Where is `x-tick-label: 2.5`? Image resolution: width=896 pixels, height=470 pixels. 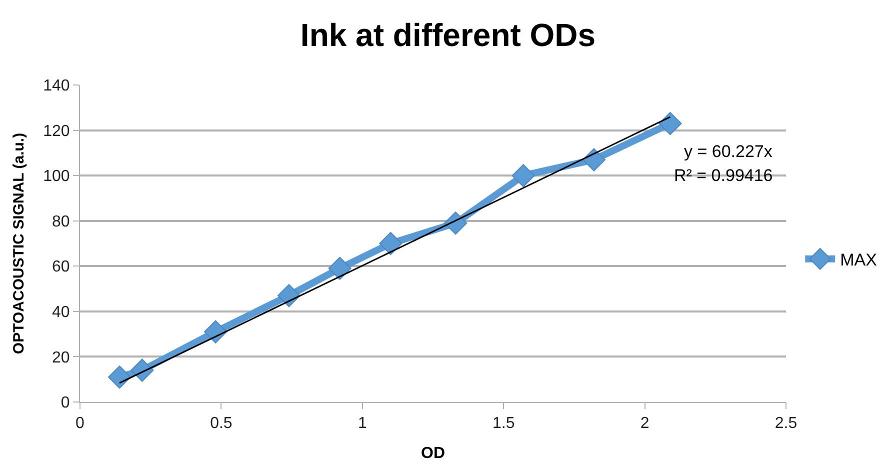
x-tick-label: 2.5 is located at coordinates (786, 423).